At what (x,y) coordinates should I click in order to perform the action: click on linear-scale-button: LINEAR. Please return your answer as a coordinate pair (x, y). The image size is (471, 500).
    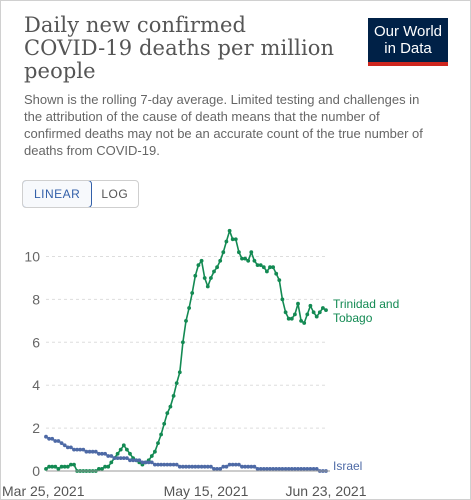
    Looking at the image, I should click on (58, 194).